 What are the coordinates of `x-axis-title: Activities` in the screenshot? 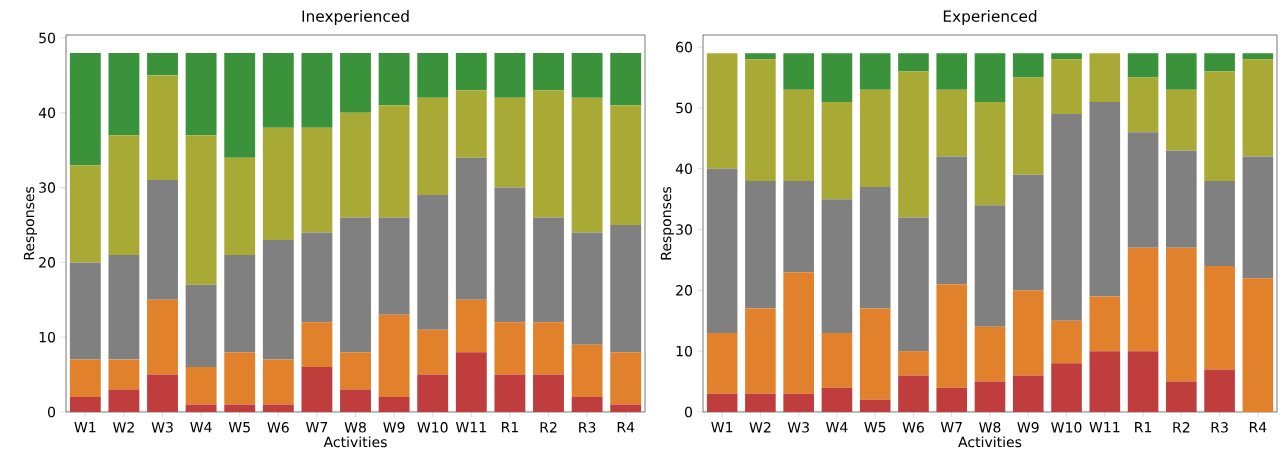 It's located at (990, 442).